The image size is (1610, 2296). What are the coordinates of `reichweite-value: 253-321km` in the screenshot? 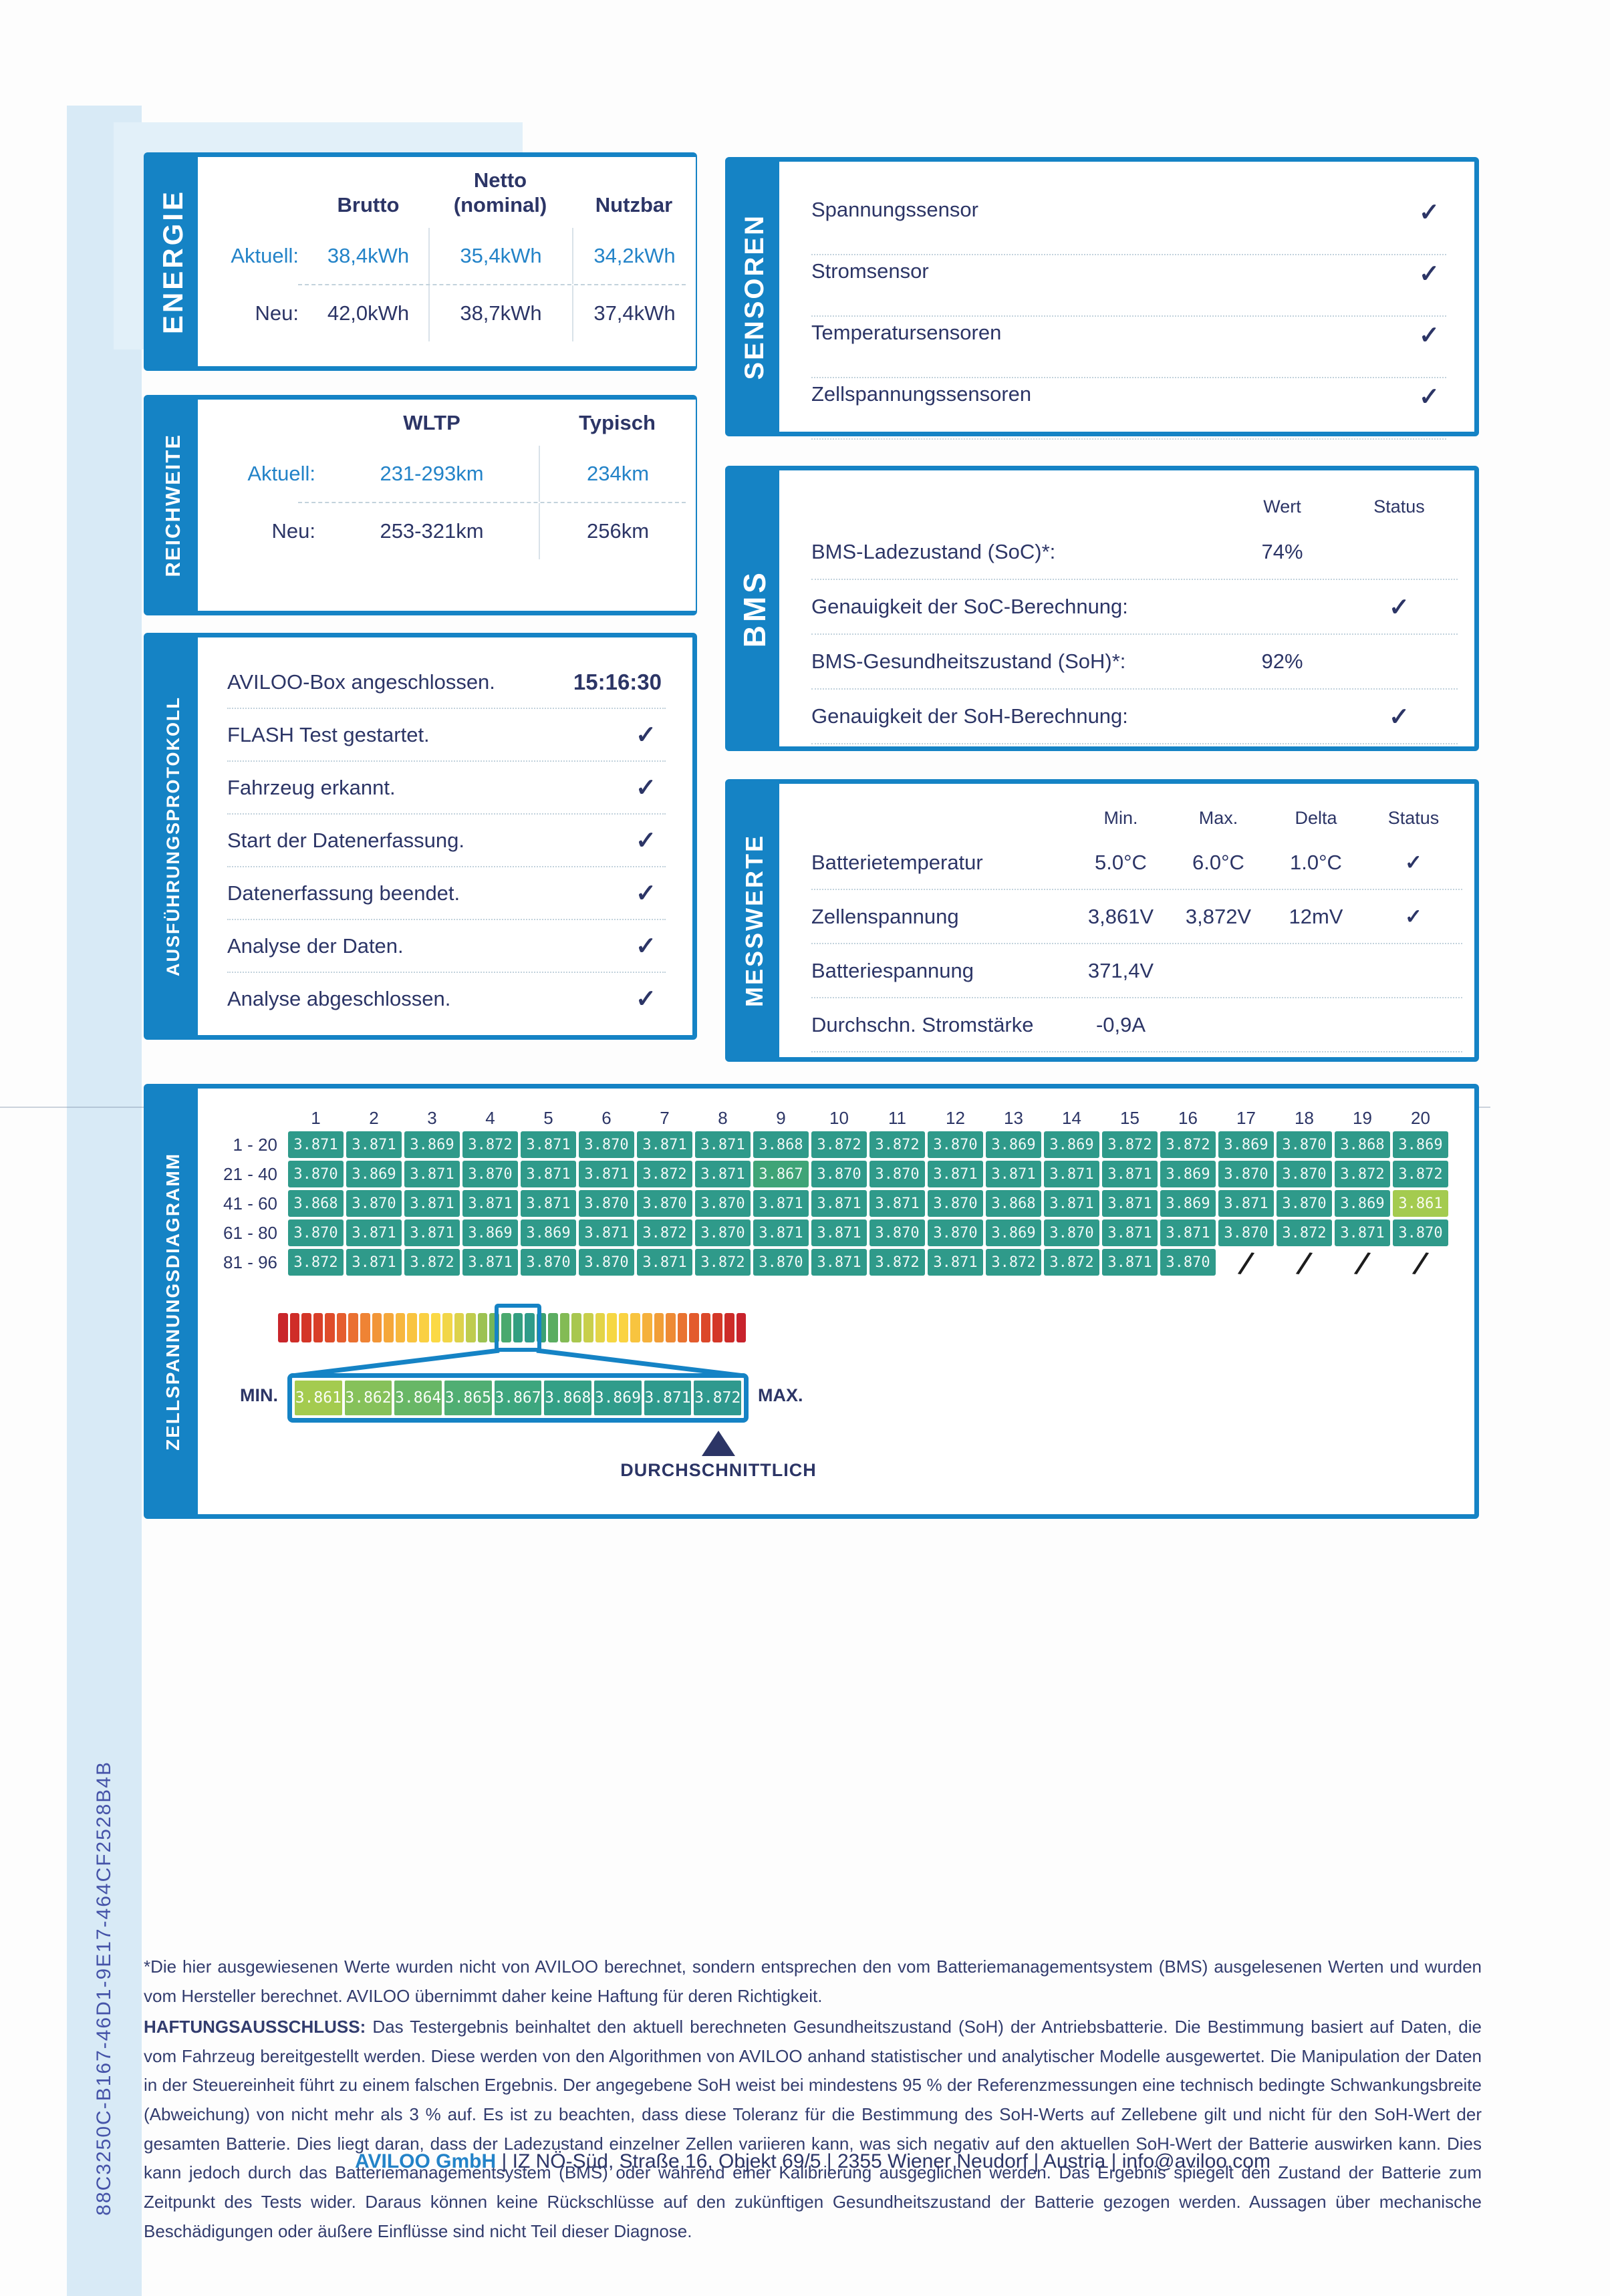 It's located at (432, 531).